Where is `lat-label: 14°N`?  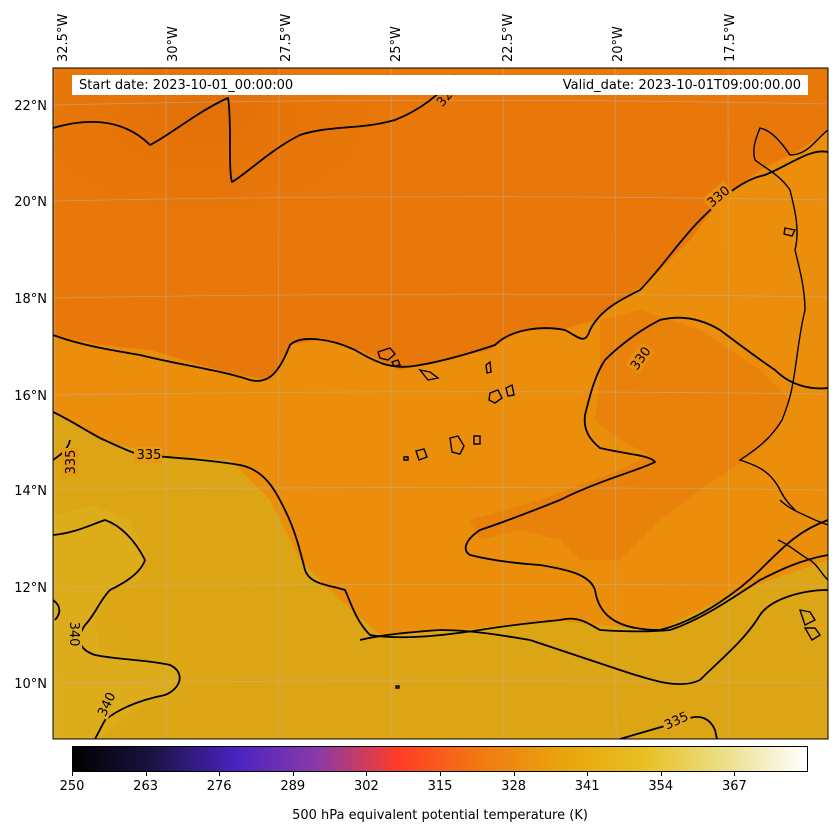
lat-label: 14°N is located at coordinates (30, 491).